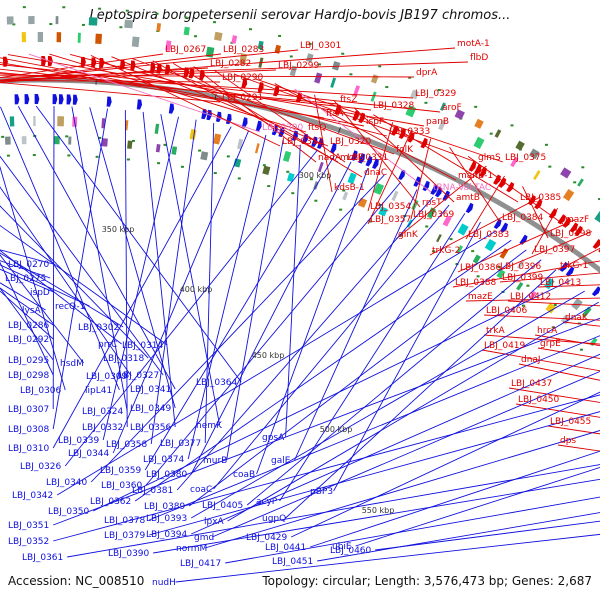 This screenshot has height=600, width=600. Describe the element at coordinates (281, 461) in the screenshot. I see `reverse-gene-label: galE` at that location.